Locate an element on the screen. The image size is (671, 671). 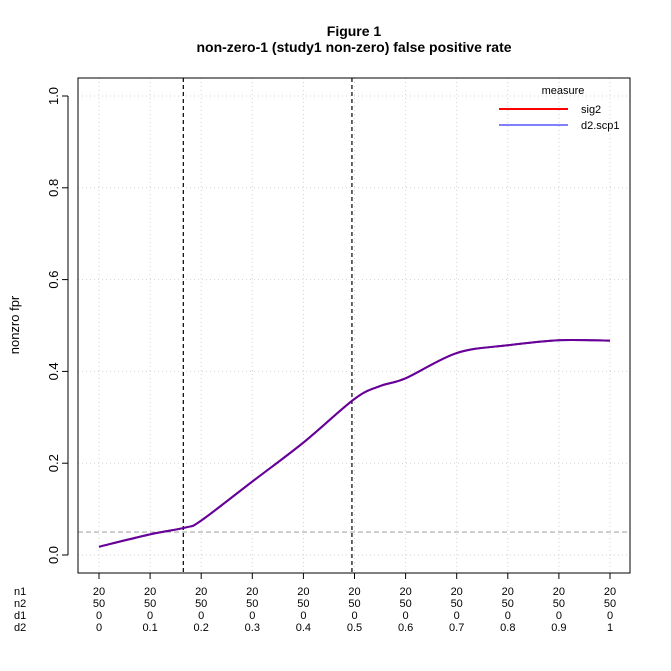
x-table-cell-d2-6: 0.6 is located at coordinates (405, 628).